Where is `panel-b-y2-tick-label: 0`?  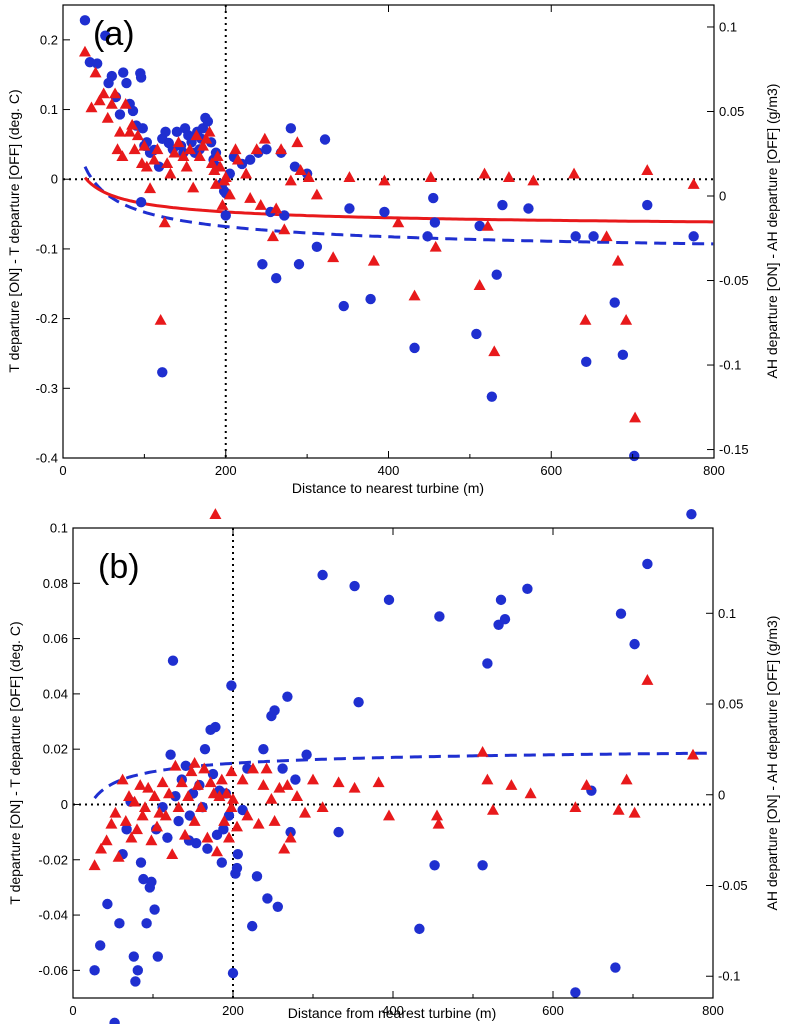 panel-b-y2-tick-label: 0 is located at coordinates (721, 794).